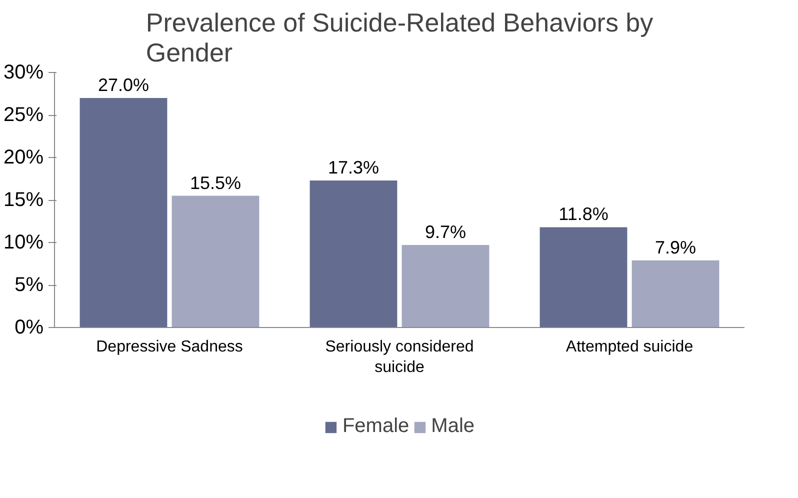  What do you see at coordinates (675, 247) in the screenshot?
I see `data-label: 7.9%` at bounding box center [675, 247].